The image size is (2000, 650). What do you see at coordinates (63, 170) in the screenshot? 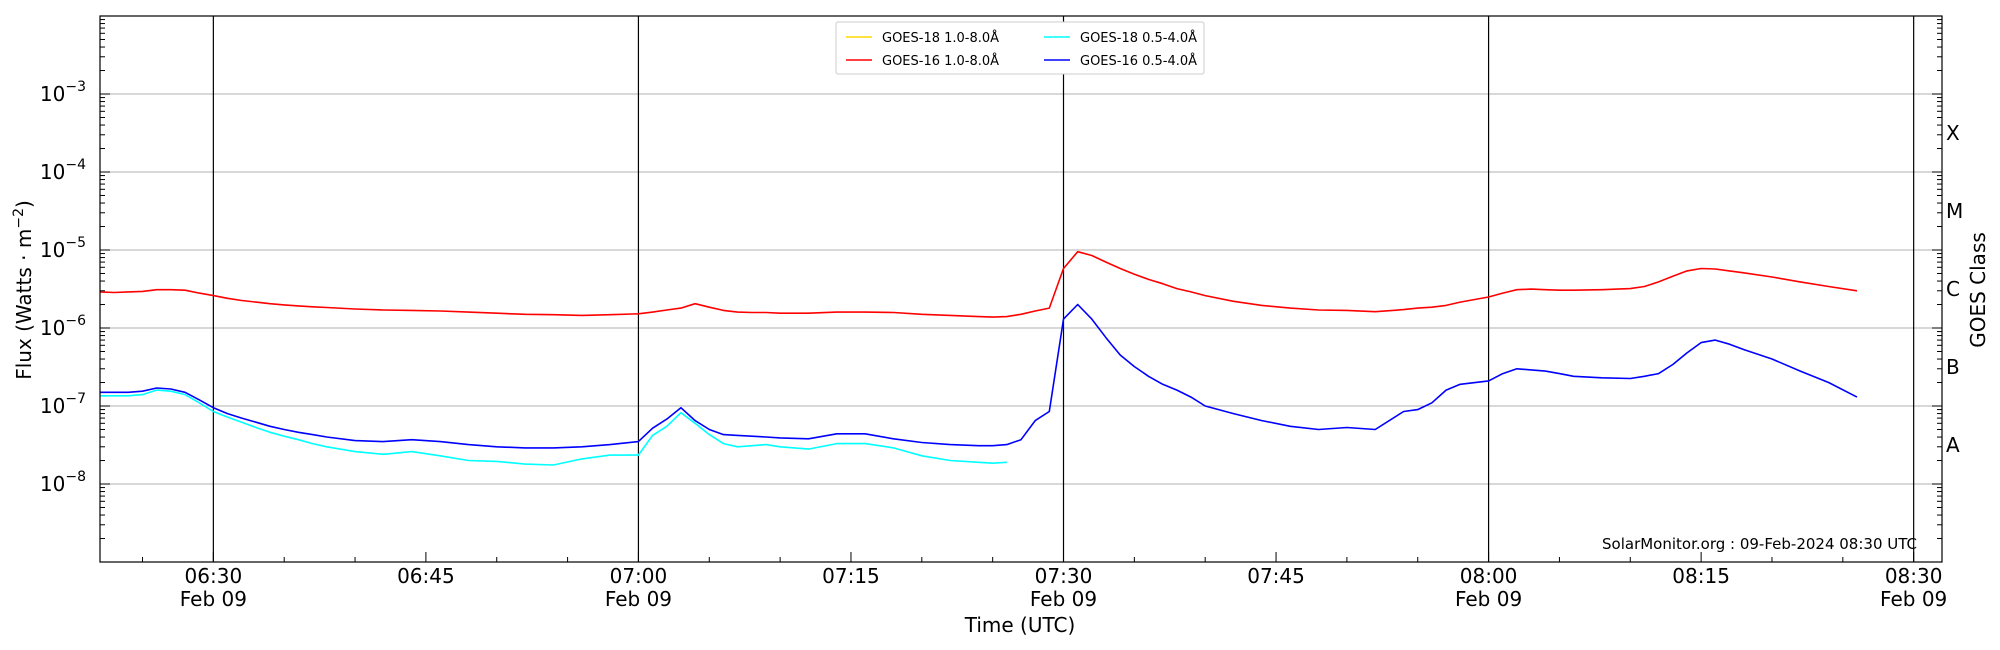
I see `y-tick-label: 10⁻⁴` at bounding box center [63, 170].